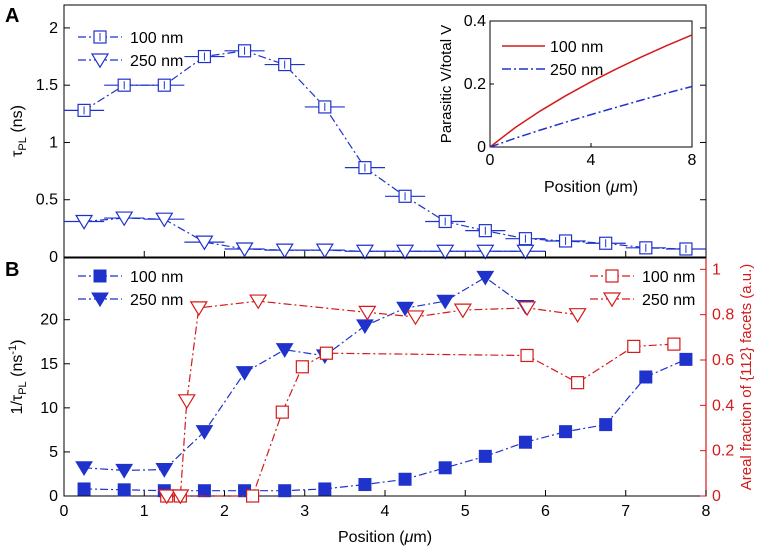  What do you see at coordinates (17, 153) in the screenshot?
I see `panel-a-ylabel-main: τ` at bounding box center [17, 153].